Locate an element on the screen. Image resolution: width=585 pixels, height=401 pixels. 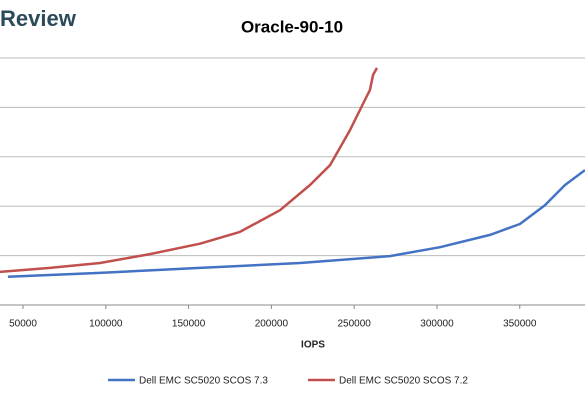
legend-label: Dell EMC SC5020 SCOS 7.3 is located at coordinates (203, 381).